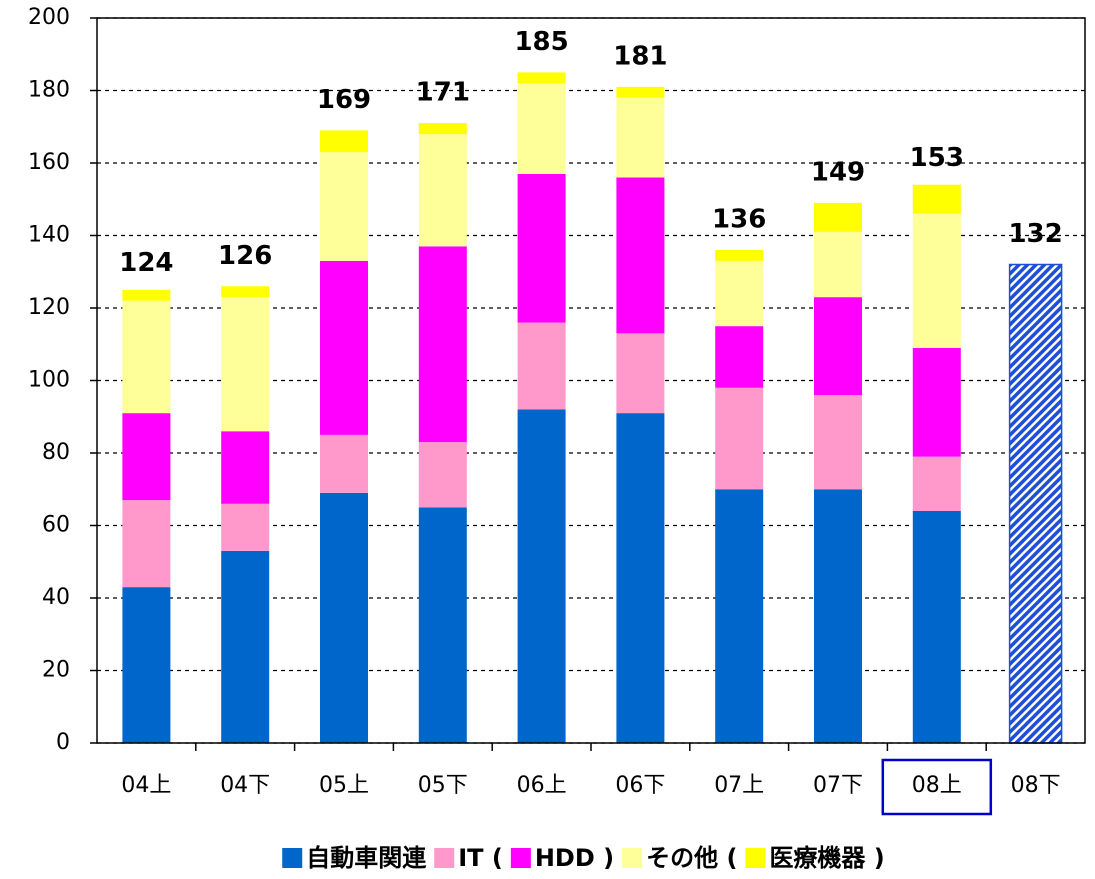  I want to click on legend-label: HDD ), so click(574, 858).